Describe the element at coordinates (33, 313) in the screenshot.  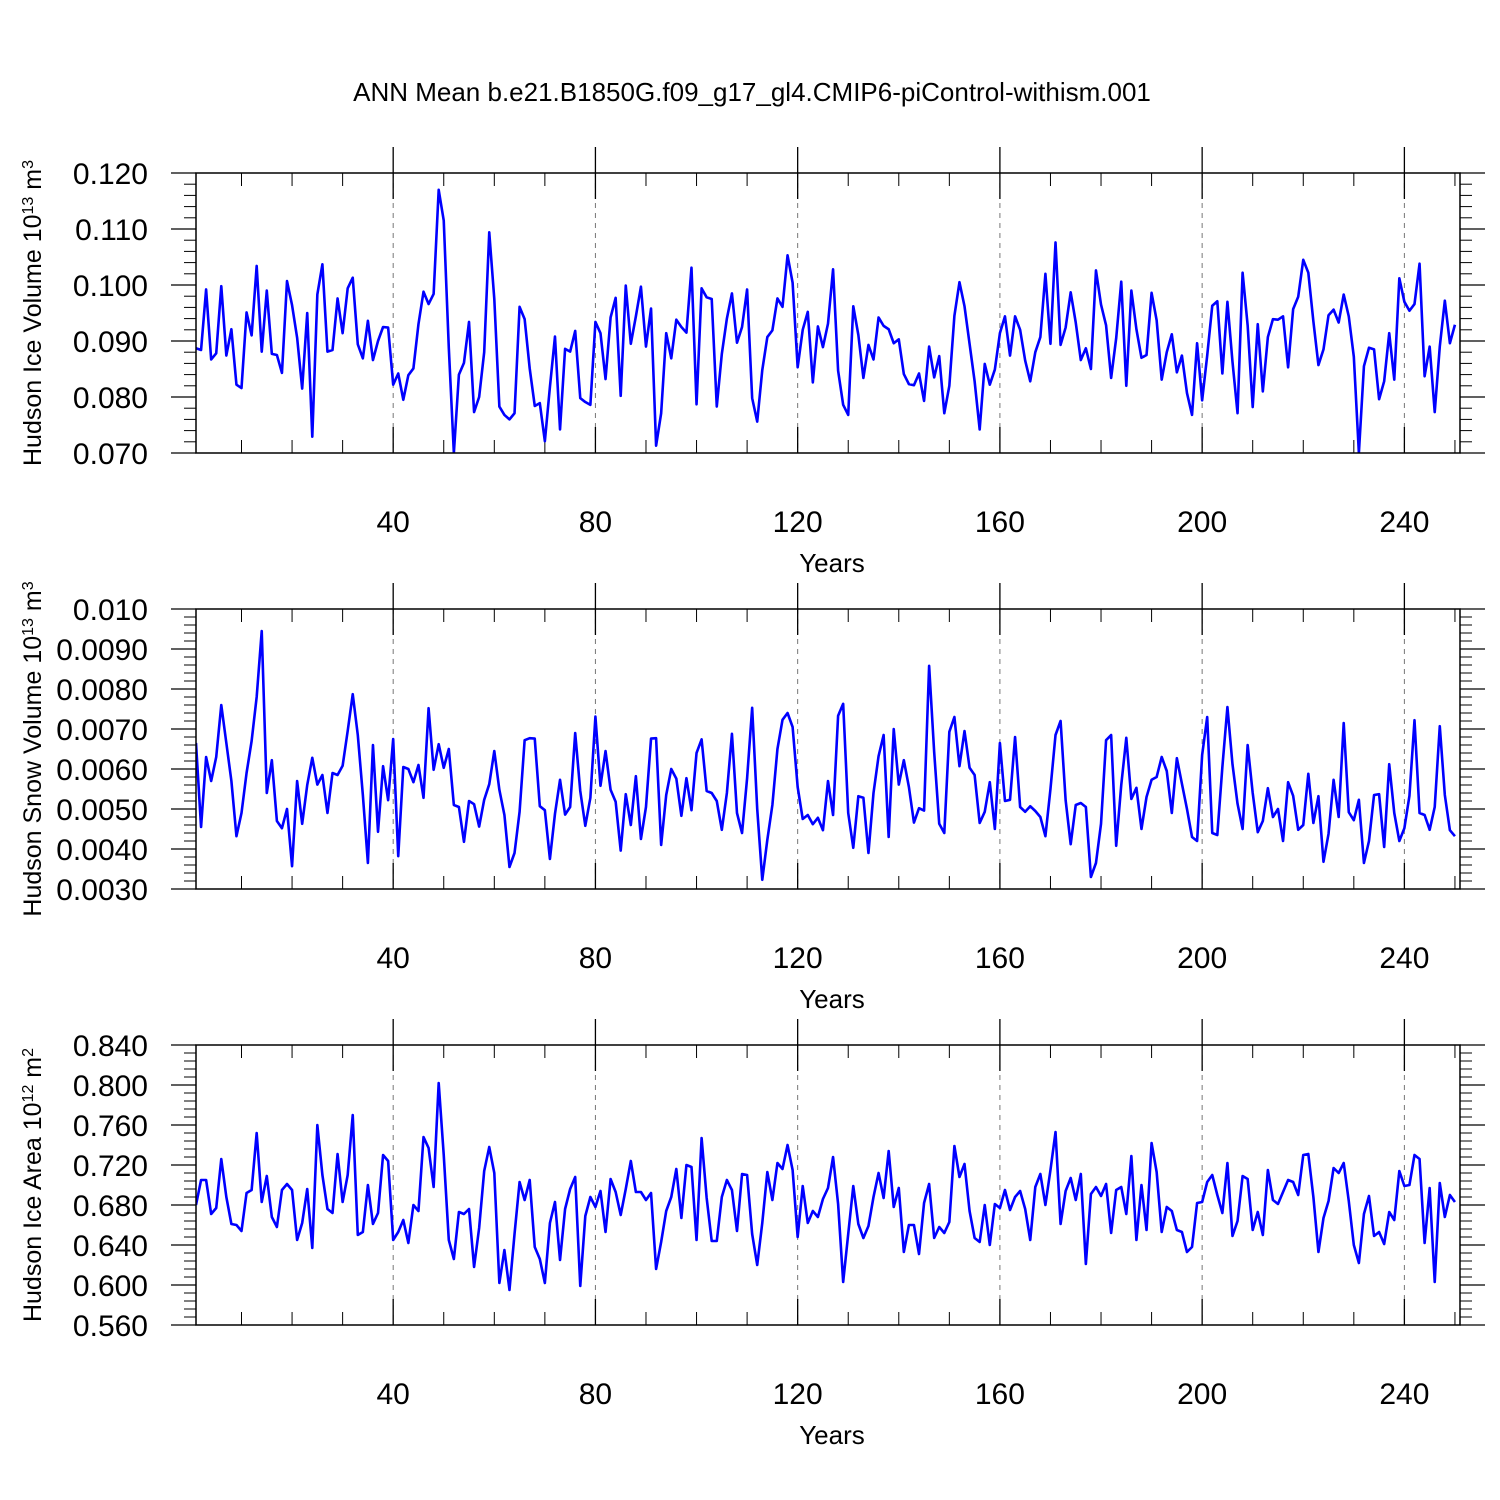
I see `y-axis-label: Hudson Ice Volume 1013 m3` at that location.